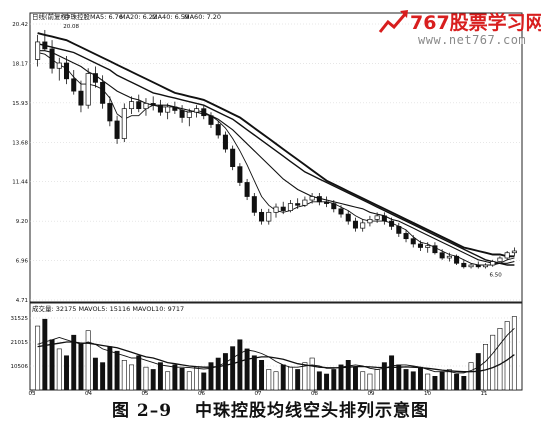 The height and width of the screenshot is (428, 541). What do you see at coordinates (77, 16) in the screenshot?
I see `stock-name: 中珠控股` at bounding box center [77, 16].